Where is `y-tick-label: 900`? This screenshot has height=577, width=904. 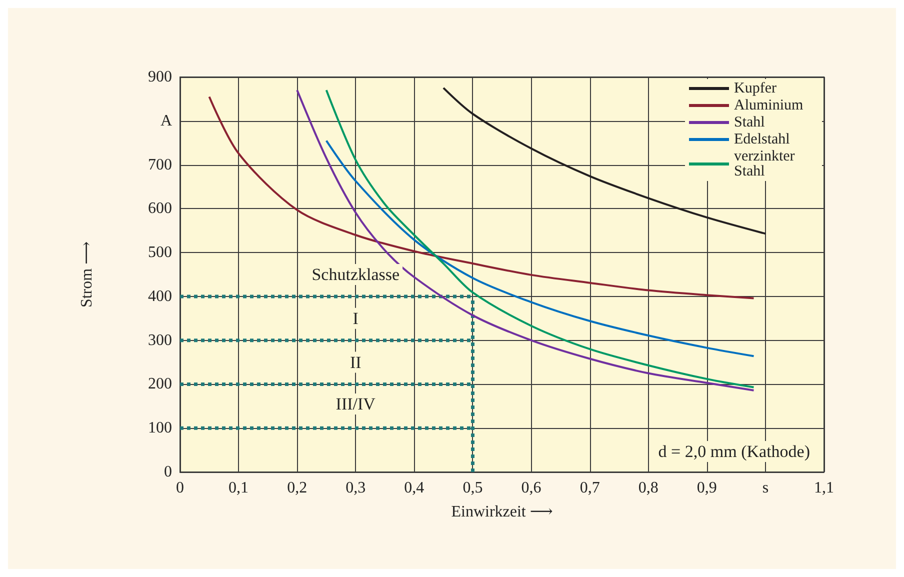
y-tick-label: 900 is located at coordinates (160, 77).